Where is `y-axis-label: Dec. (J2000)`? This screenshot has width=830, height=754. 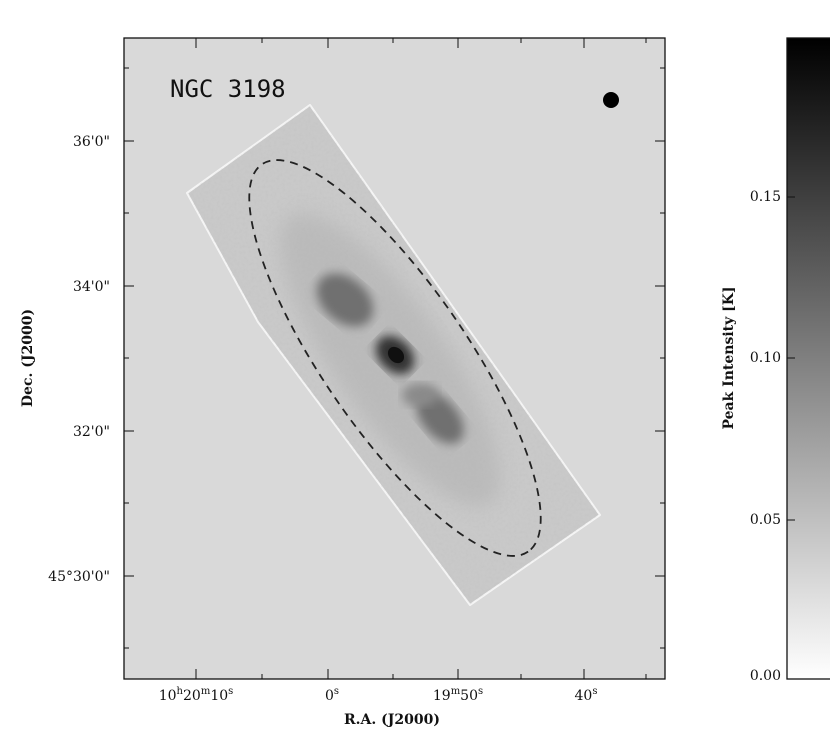
y-axis-label: Dec. (J2000) is located at coordinates (28, 358).